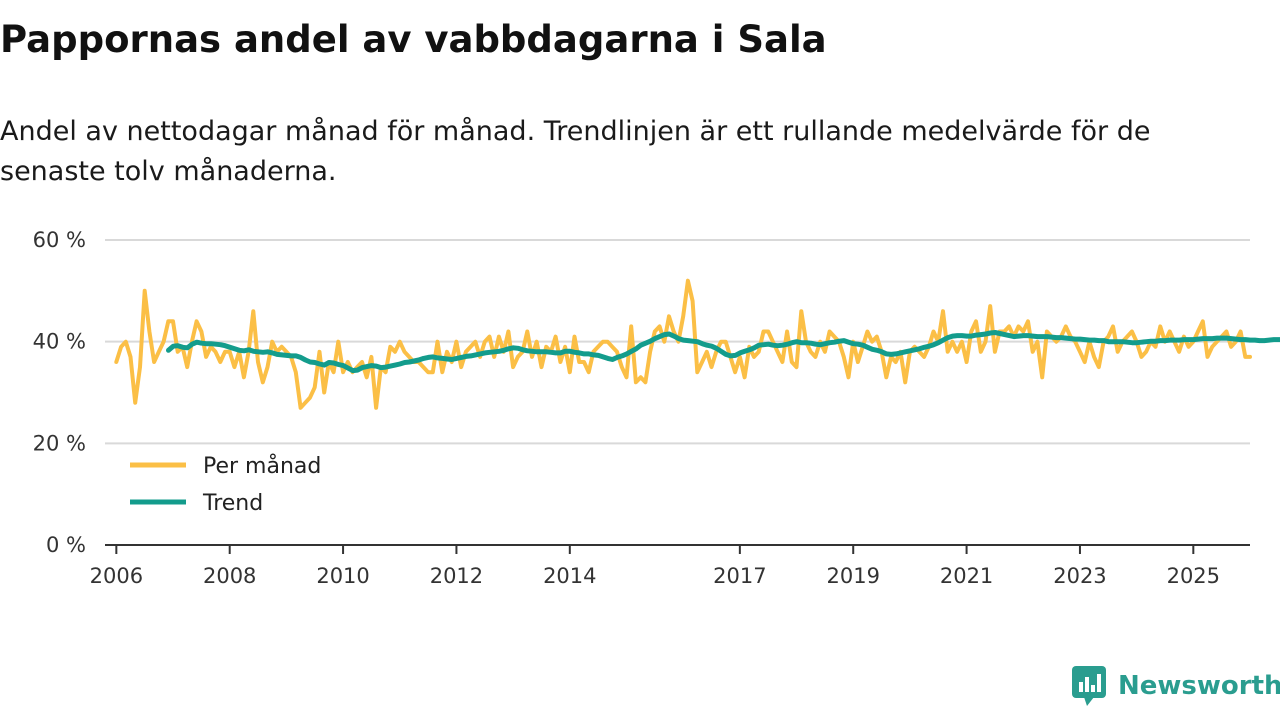 This screenshot has width=1280, height=720. What do you see at coordinates (1089, 686) in the screenshot?
I see `bar-chart-speech-bubble-icon` at bounding box center [1089, 686].